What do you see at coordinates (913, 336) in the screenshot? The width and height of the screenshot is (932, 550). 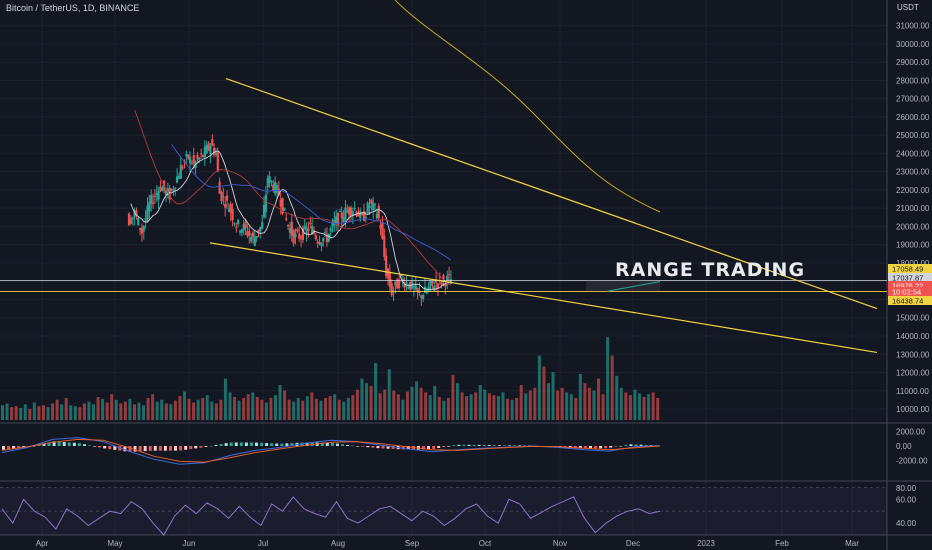 I see `price-tick-label: 14000.00` at bounding box center [913, 336].